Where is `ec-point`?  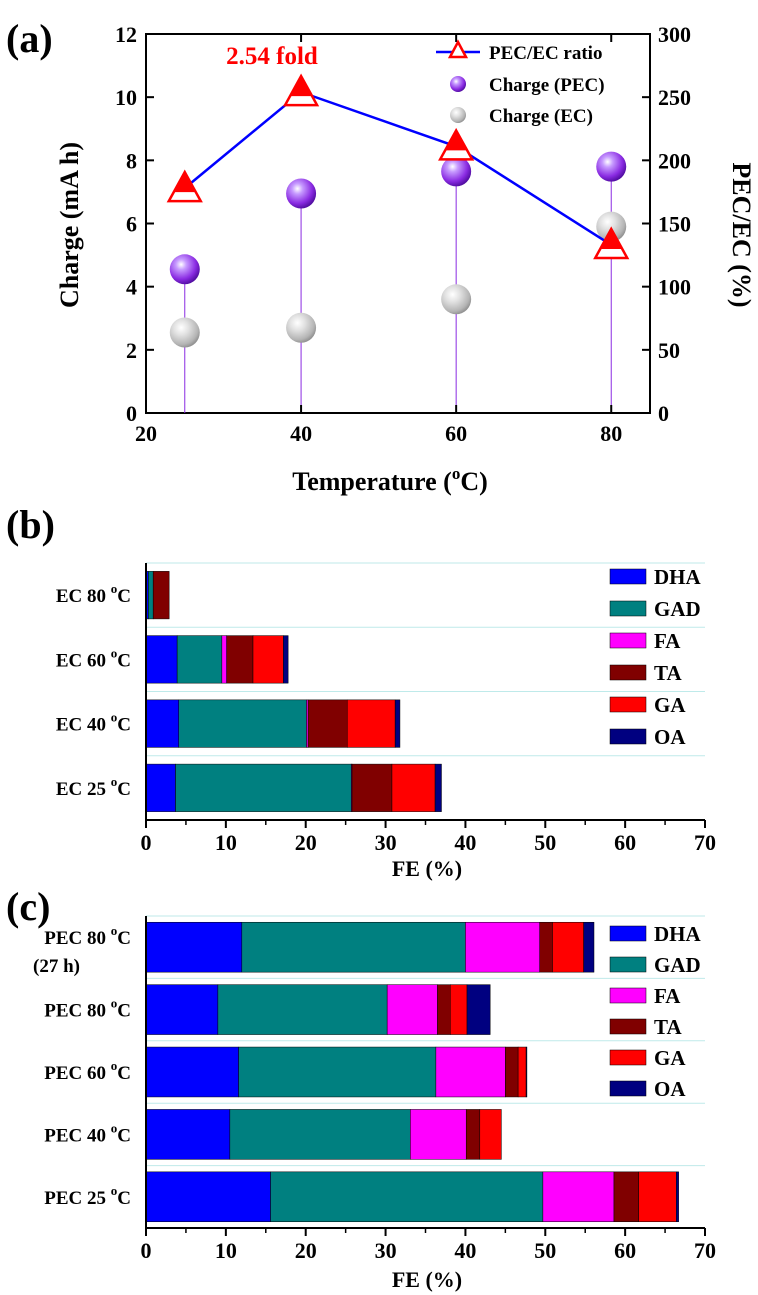
ec-point is located at coordinates (301, 327).